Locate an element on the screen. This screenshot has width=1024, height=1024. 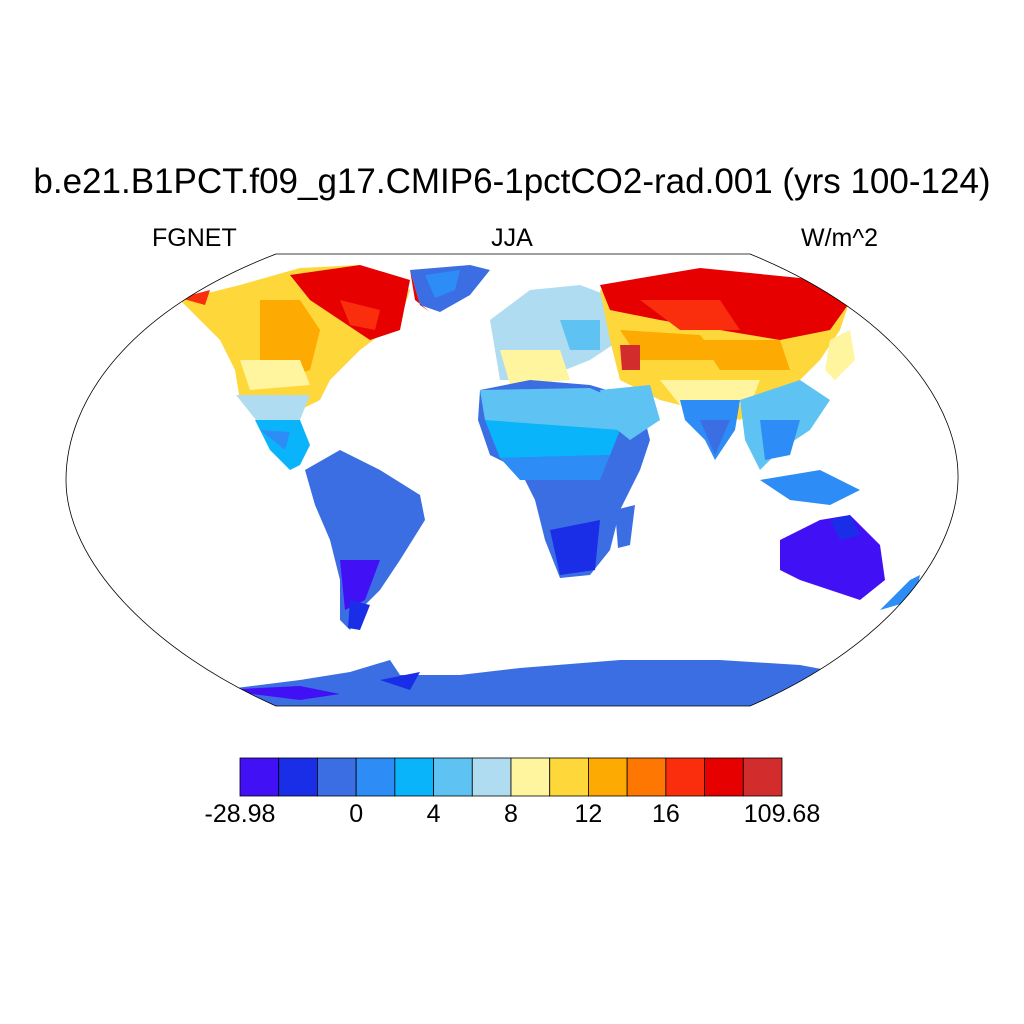
colorbar-tick-label: 12 is located at coordinates (588, 814).